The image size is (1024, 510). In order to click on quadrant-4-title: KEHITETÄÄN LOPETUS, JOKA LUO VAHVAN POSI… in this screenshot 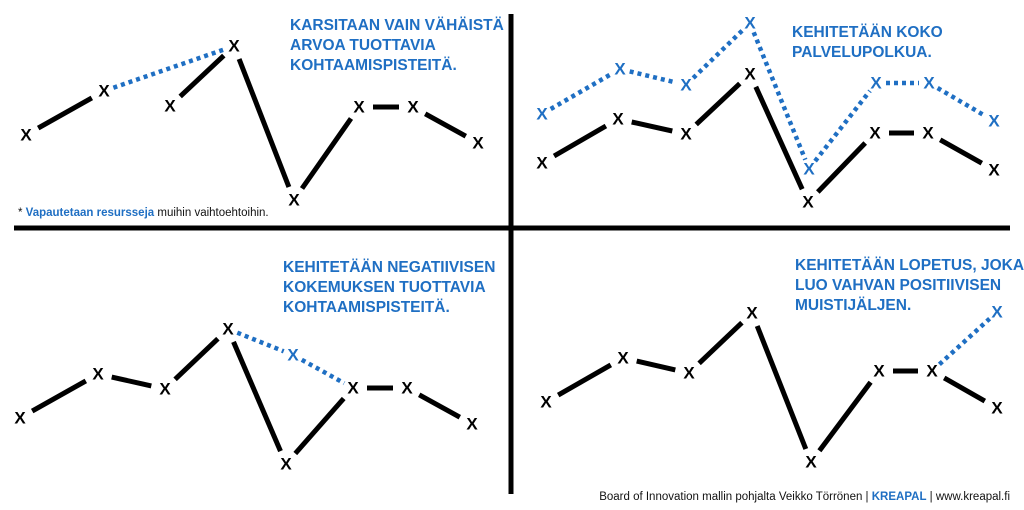, I will do `click(909, 285)`.